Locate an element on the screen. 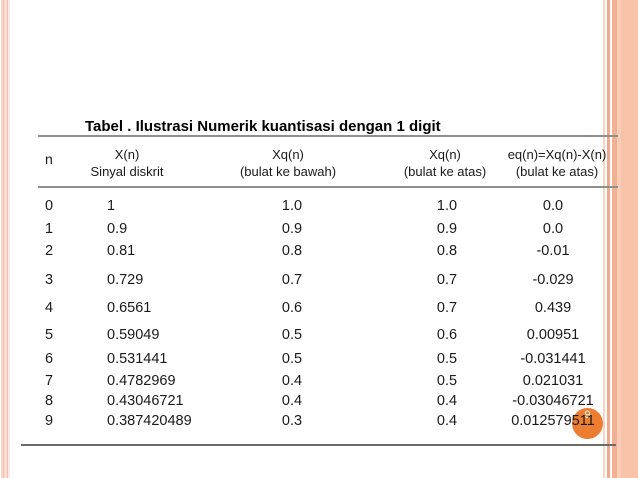 This screenshot has height=478, width=638. table-cell-xq_atas-row9: 0.4 is located at coordinates (447, 421).